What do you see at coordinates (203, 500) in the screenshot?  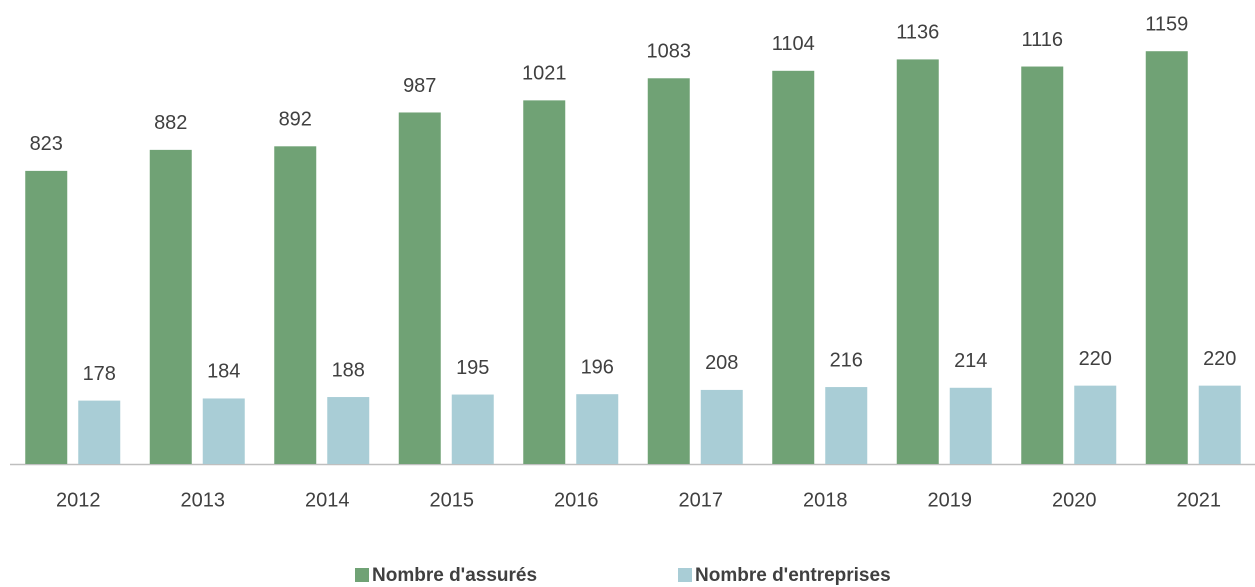 I see `x-tick-label: 2013` at bounding box center [203, 500].